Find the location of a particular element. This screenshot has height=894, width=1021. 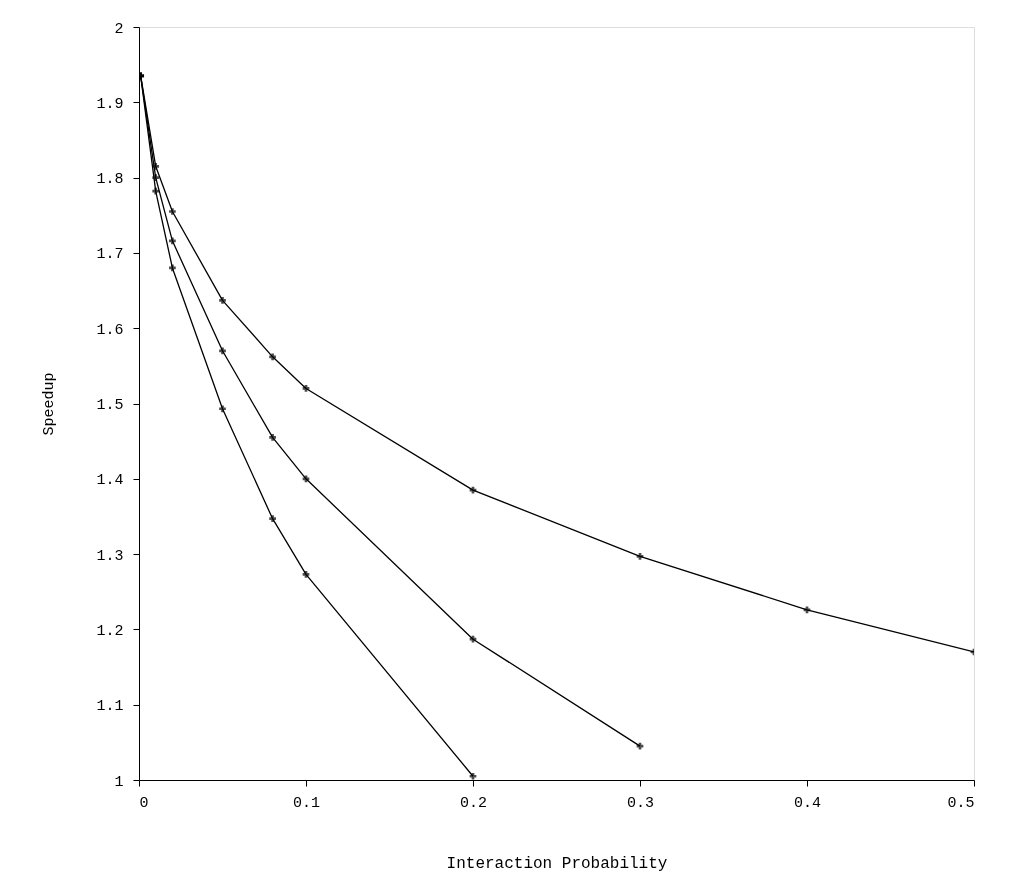

x-tick-label: 0.2 is located at coordinates (473, 803).